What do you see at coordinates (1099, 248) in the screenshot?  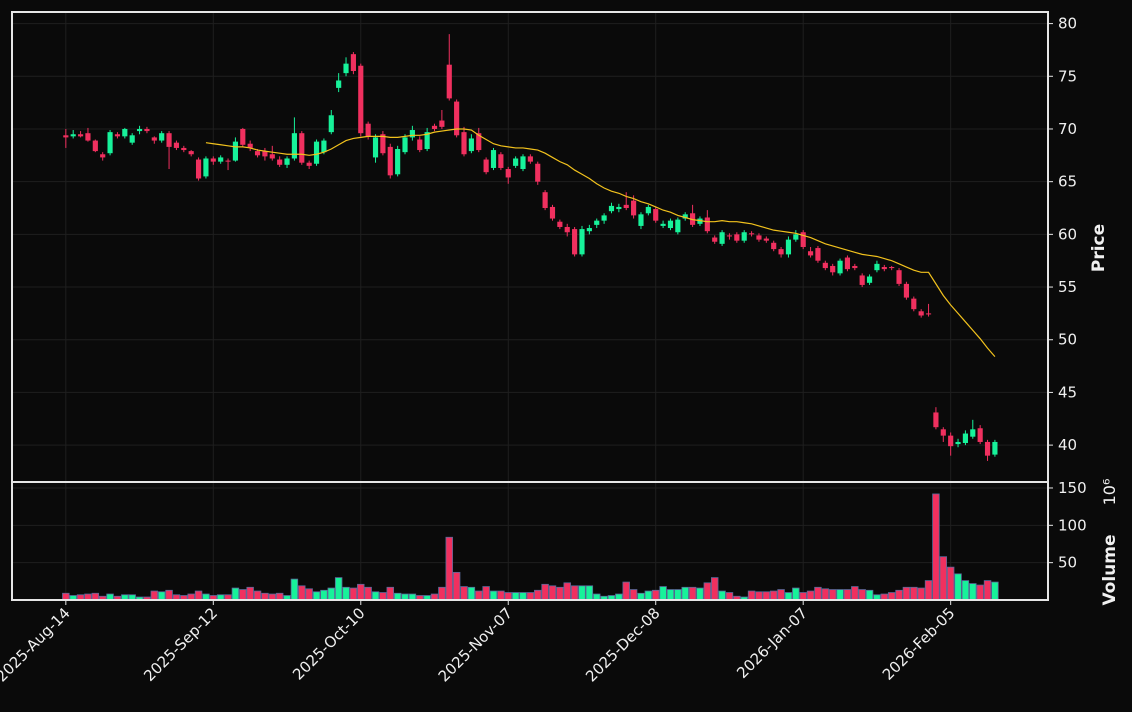 I see `price-axis-label: Price` at bounding box center [1099, 248].